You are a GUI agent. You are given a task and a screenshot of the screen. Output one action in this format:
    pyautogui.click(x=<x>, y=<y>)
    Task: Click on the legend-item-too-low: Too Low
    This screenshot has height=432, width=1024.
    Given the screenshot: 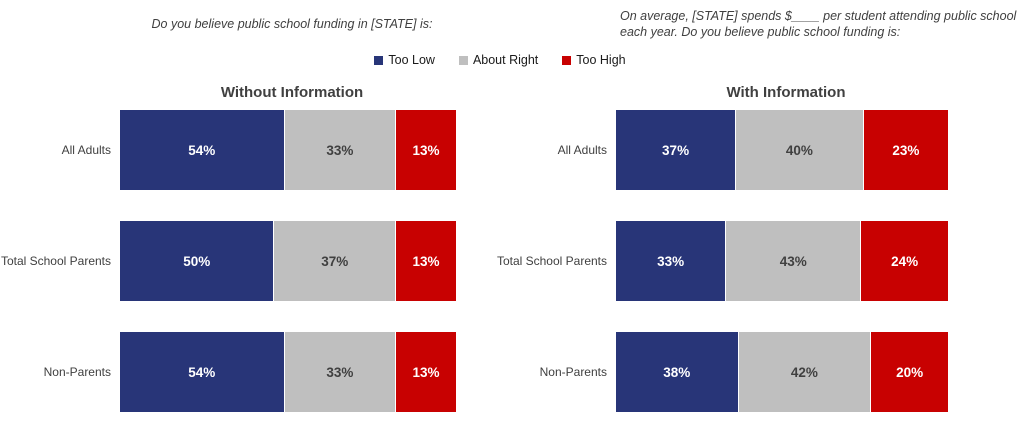 What is the action you would take?
    pyautogui.click(x=404, y=60)
    